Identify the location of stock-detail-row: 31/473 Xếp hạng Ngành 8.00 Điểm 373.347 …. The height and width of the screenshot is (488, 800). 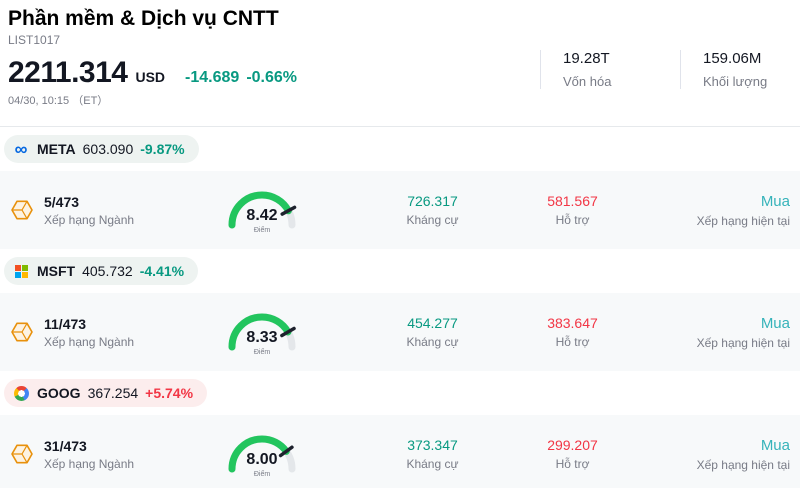
(400, 451).